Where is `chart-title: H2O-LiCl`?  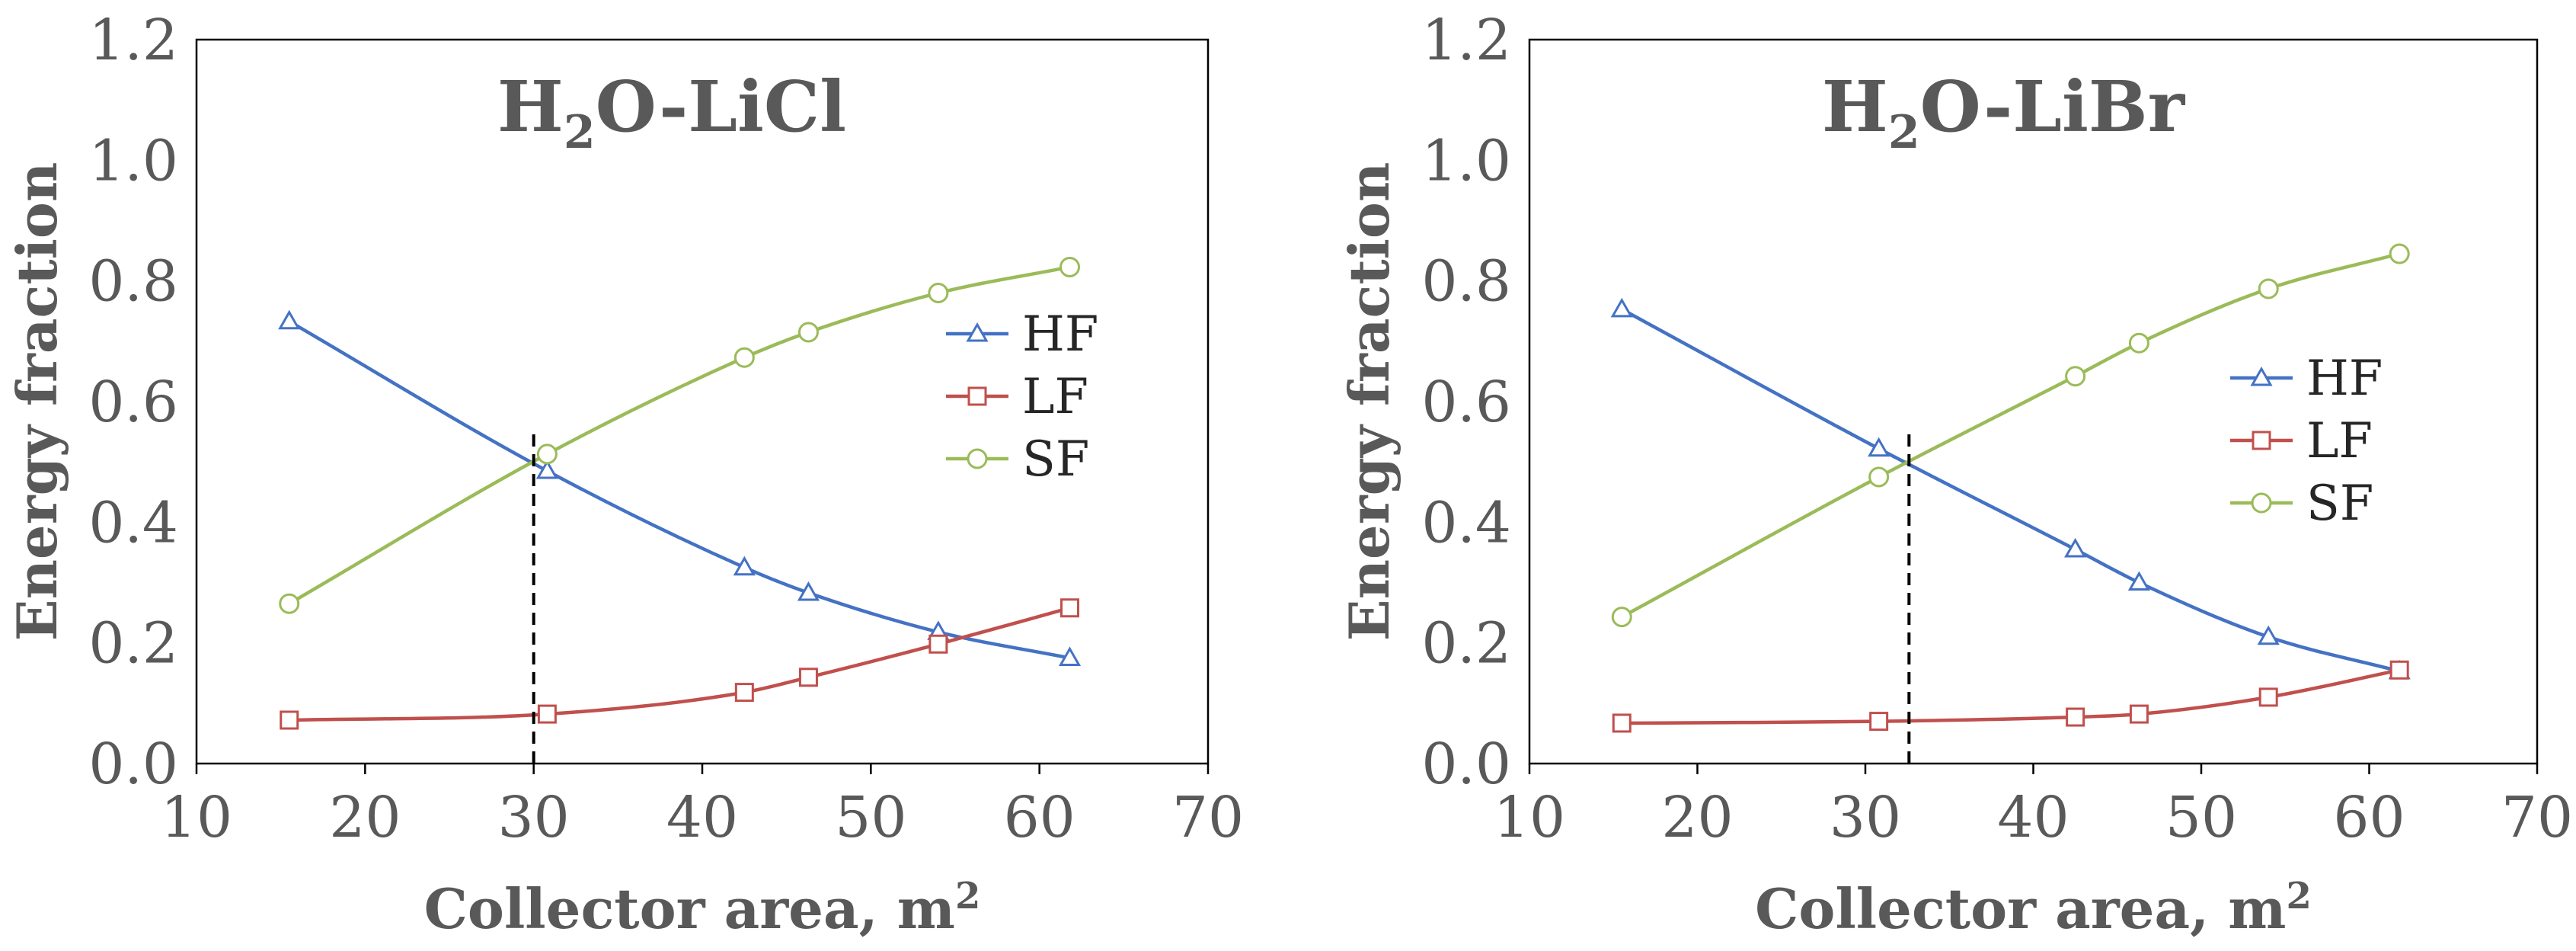
chart-title: H2O-LiCl is located at coordinates (672, 112).